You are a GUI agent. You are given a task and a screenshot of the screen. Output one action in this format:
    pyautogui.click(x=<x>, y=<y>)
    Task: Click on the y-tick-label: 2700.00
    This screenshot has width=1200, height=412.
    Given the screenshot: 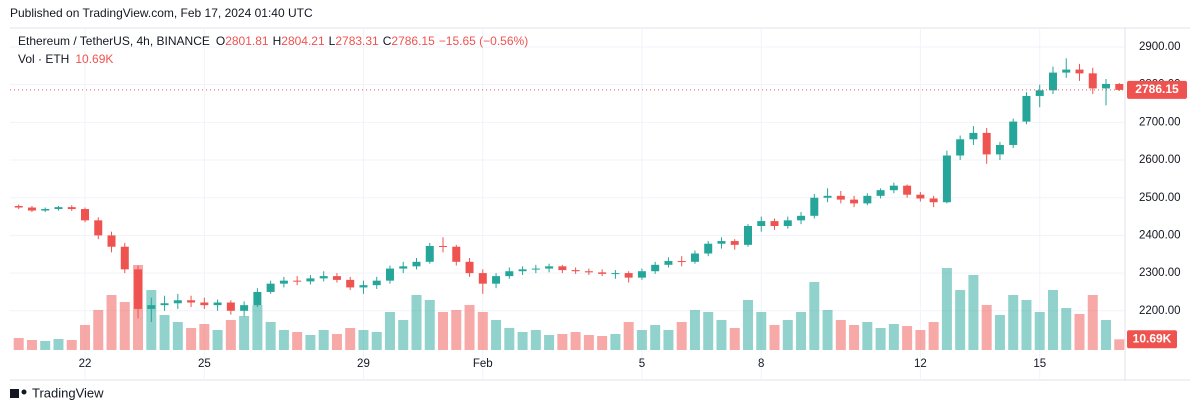 What is the action you would take?
    pyautogui.click(x=1160, y=122)
    